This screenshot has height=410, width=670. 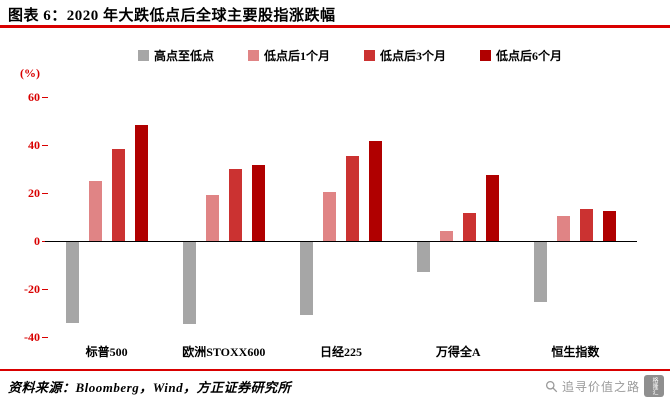 What do you see at coordinates (34, 145) in the screenshot?
I see `y-tick-label: 40` at bounding box center [34, 145].